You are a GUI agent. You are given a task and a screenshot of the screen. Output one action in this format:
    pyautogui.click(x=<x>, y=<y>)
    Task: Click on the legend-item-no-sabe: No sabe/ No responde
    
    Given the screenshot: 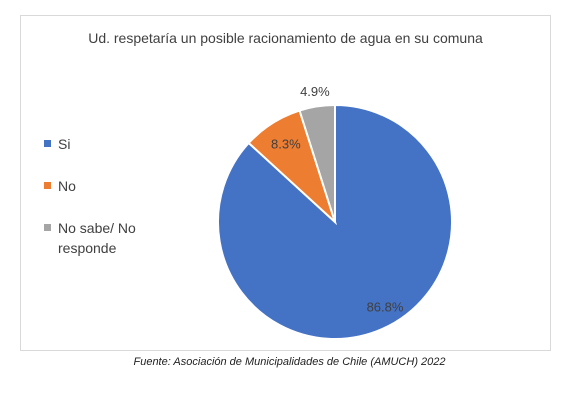 What is the action you would take?
    pyautogui.click(x=106, y=238)
    